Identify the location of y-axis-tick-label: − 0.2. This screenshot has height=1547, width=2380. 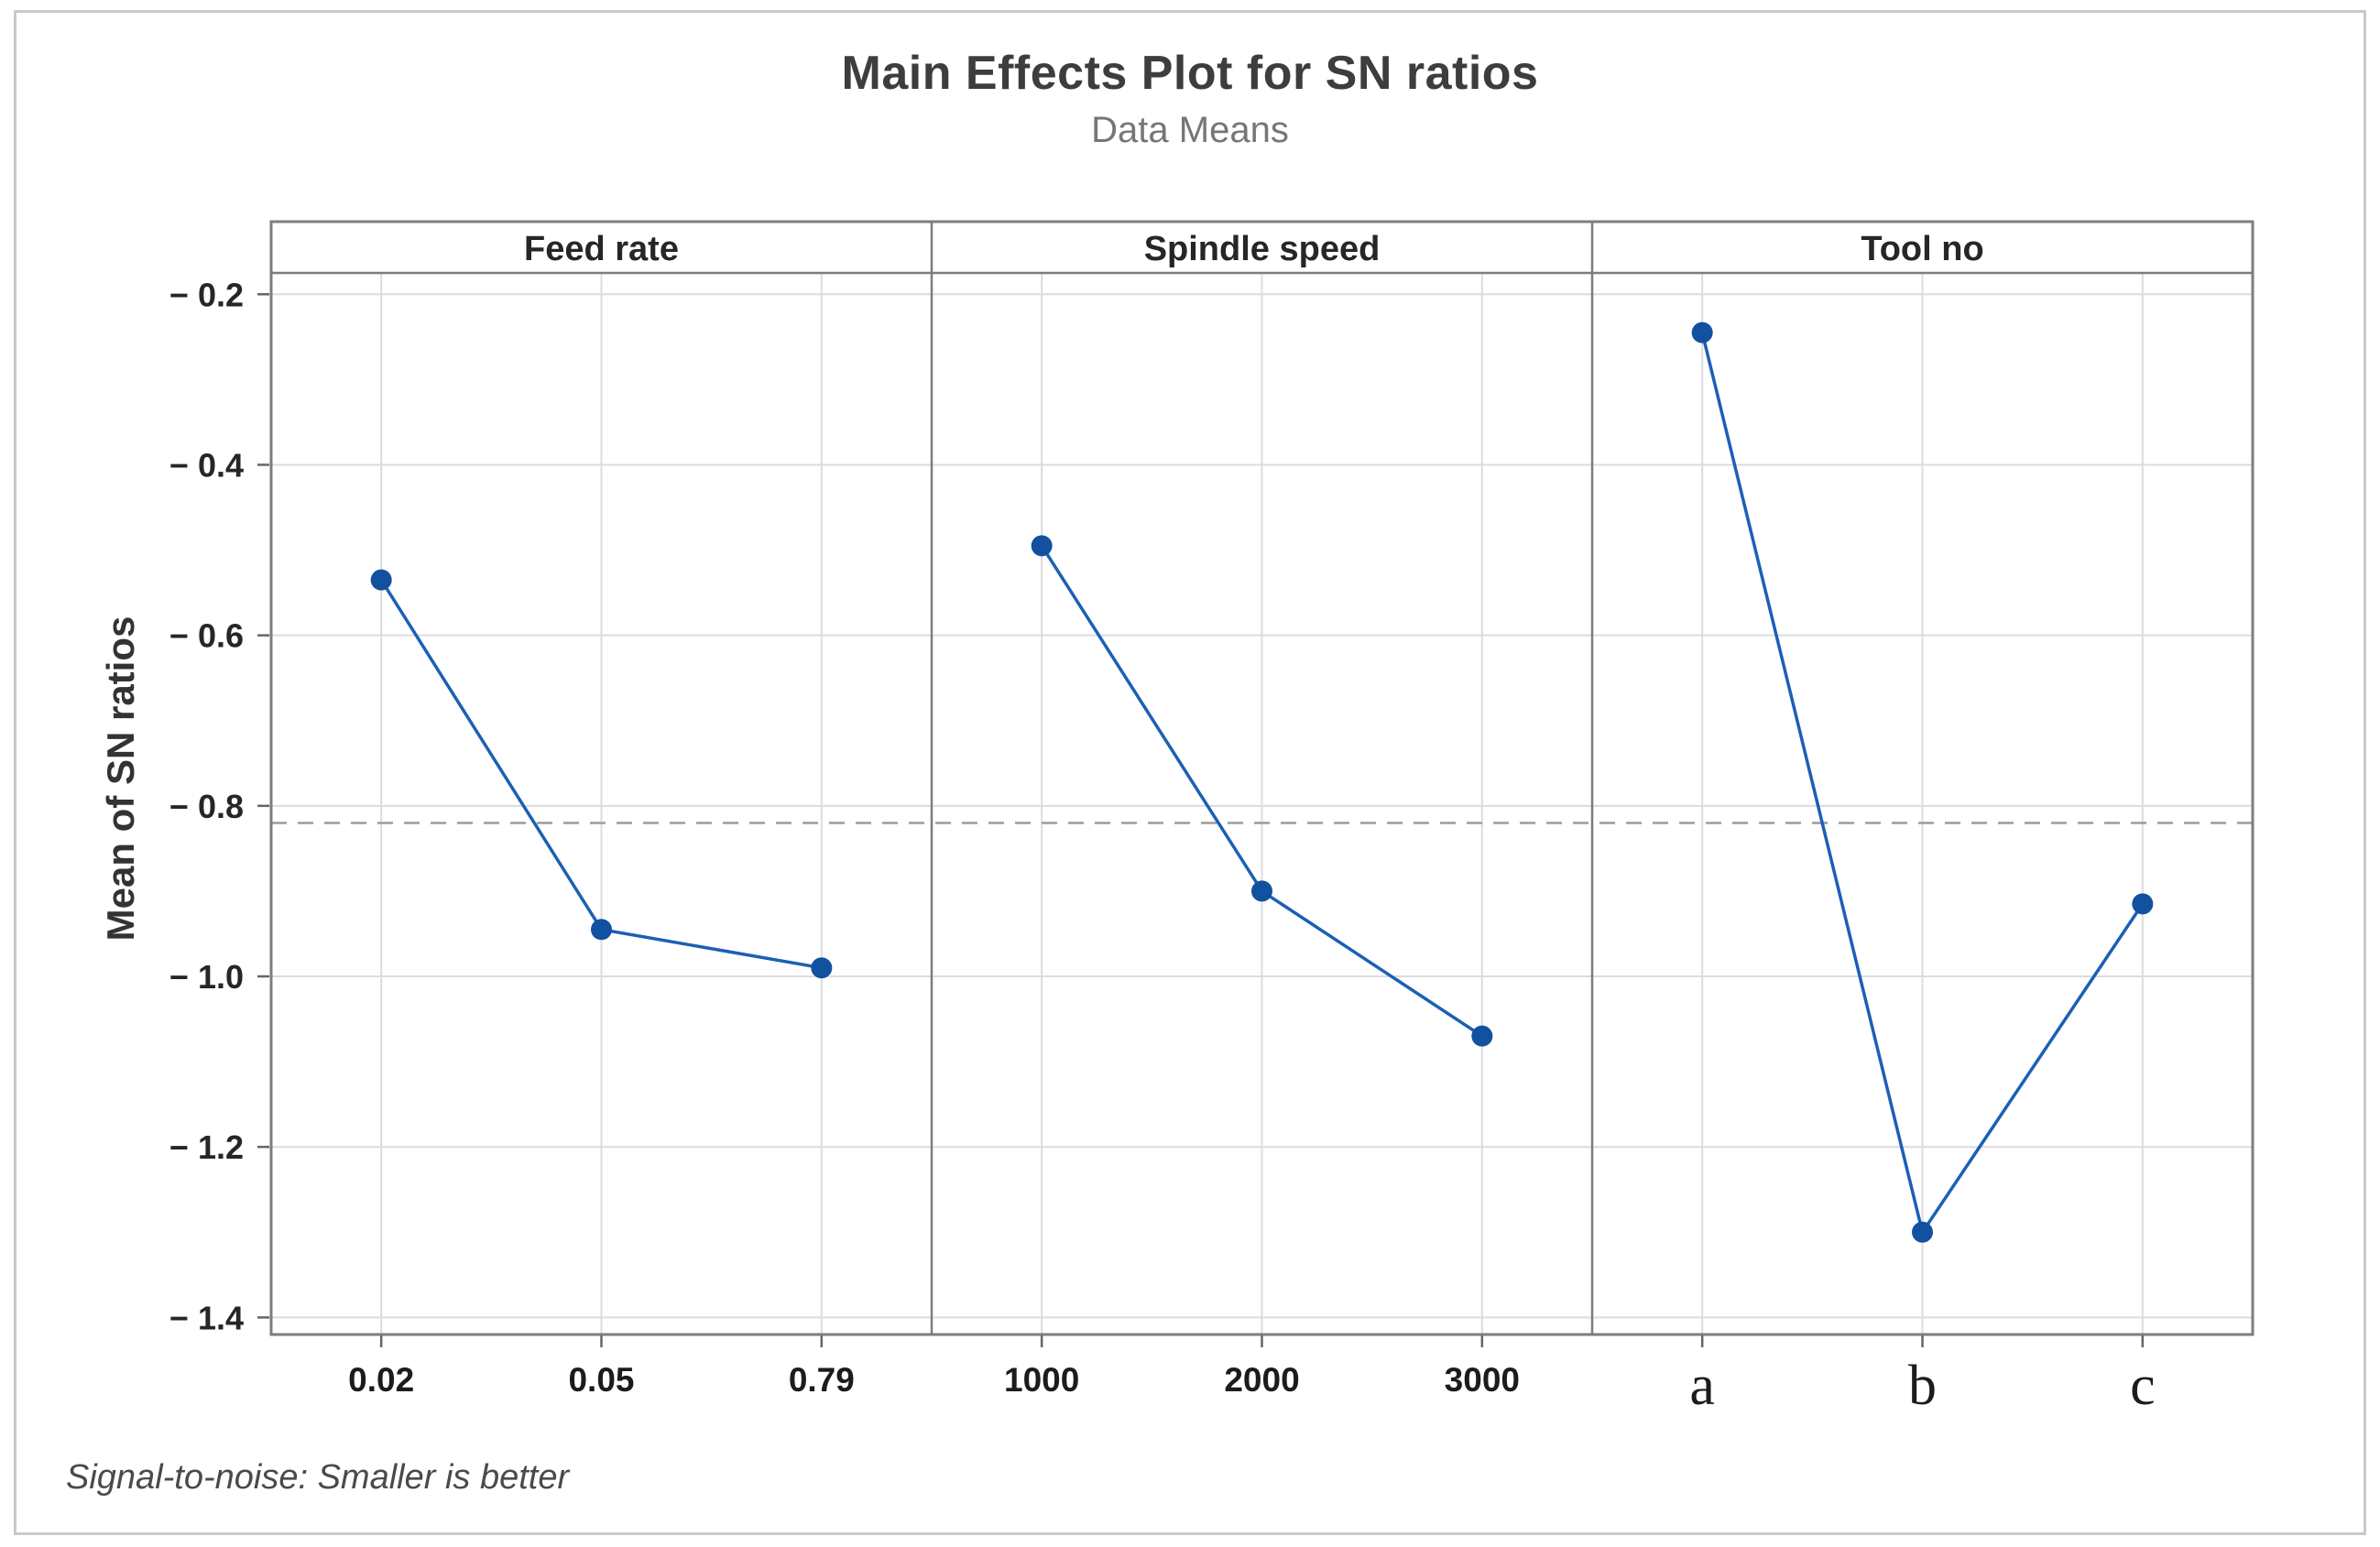
(206, 294).